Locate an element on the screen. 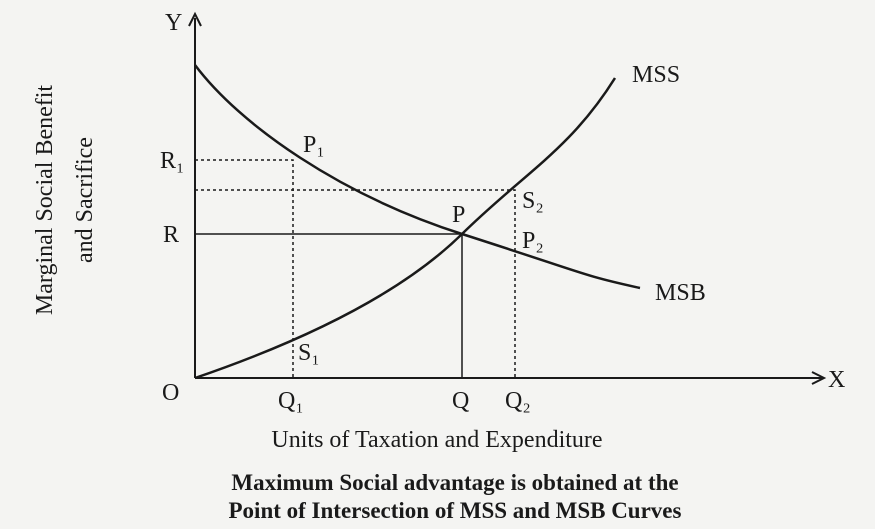 This screenshot has width=875, height=529. y-level-label: R₁ is located at coordinates (172, 161).